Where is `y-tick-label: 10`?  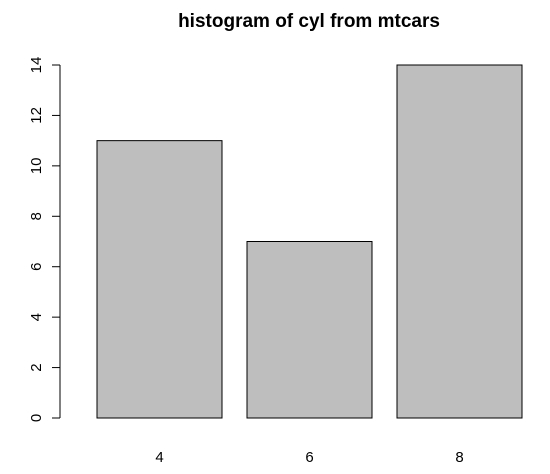 y-tick-label: 10 is located at coordinates (36, 166).